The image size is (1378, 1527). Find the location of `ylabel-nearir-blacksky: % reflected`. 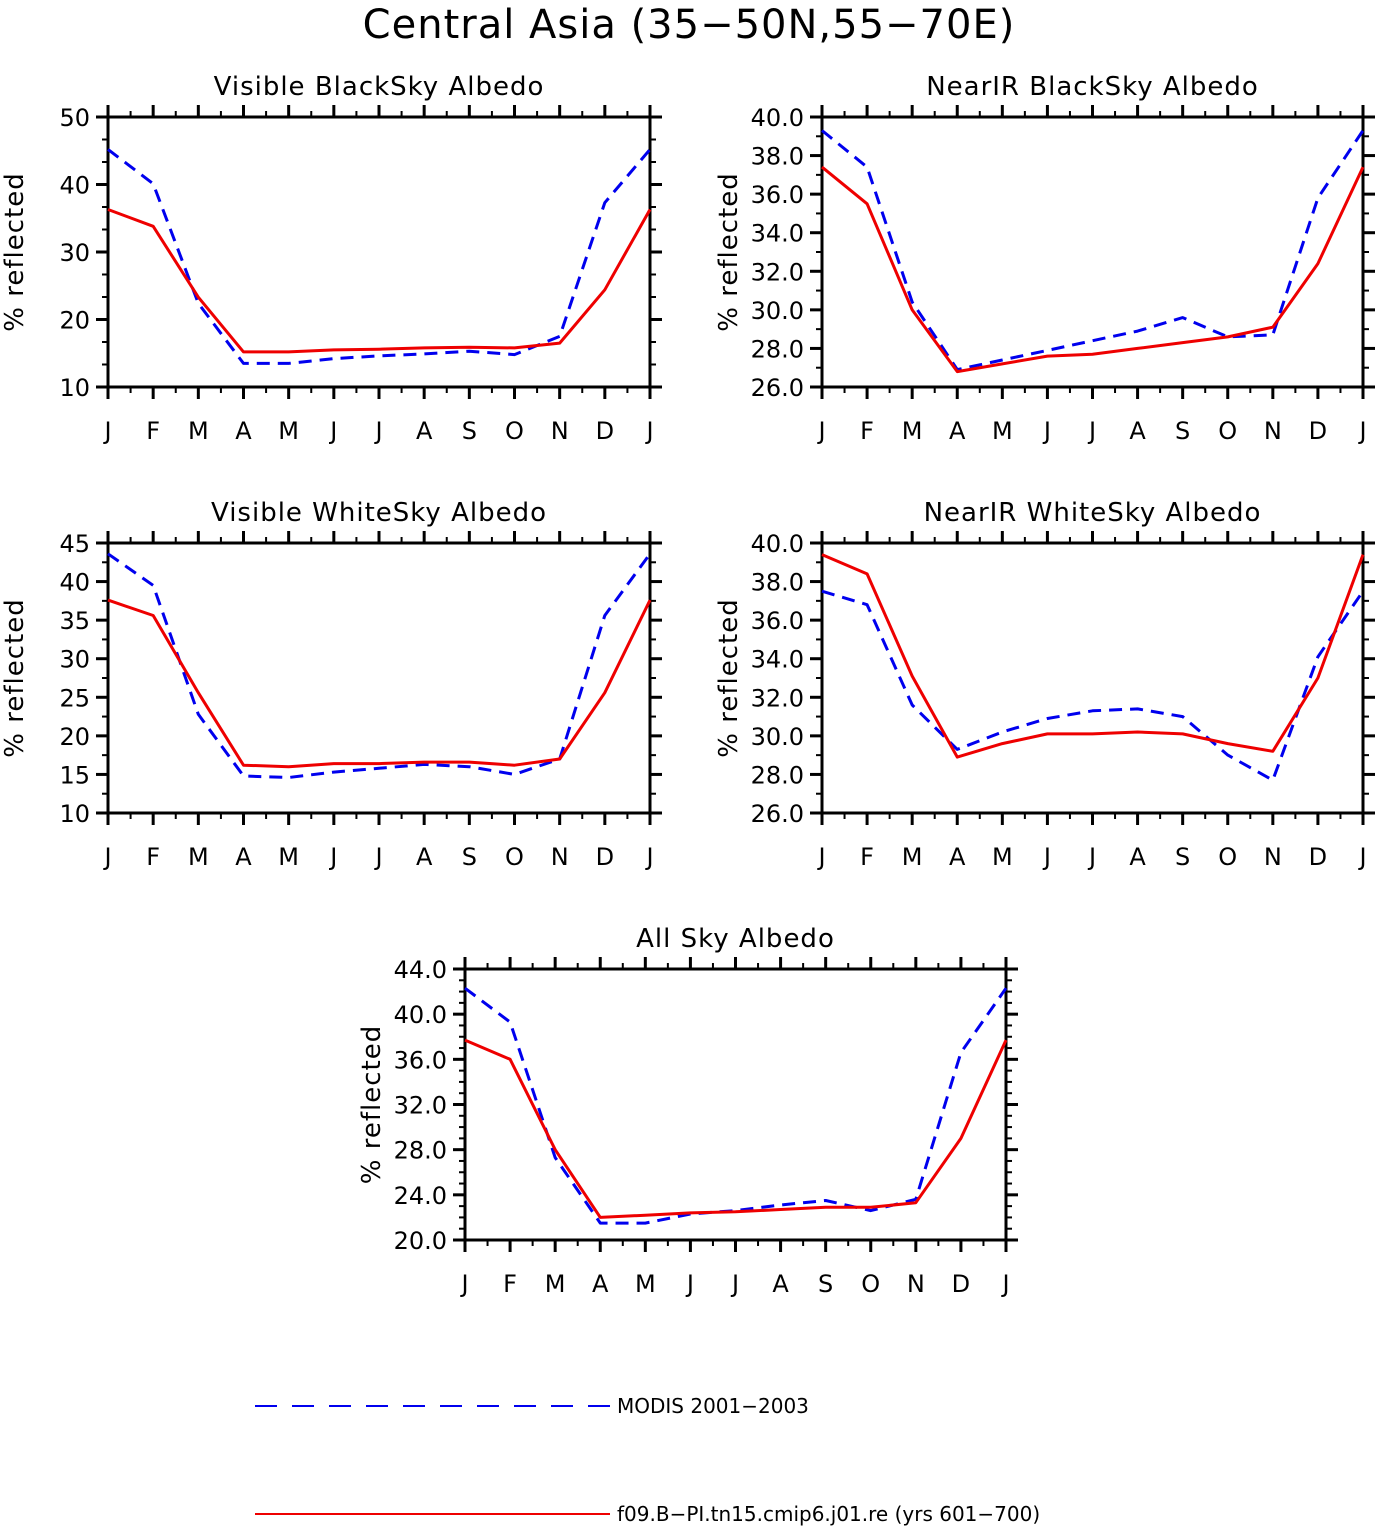

ylabel-nearir-blacksky: % reflected is located at coordinates (729, 251).